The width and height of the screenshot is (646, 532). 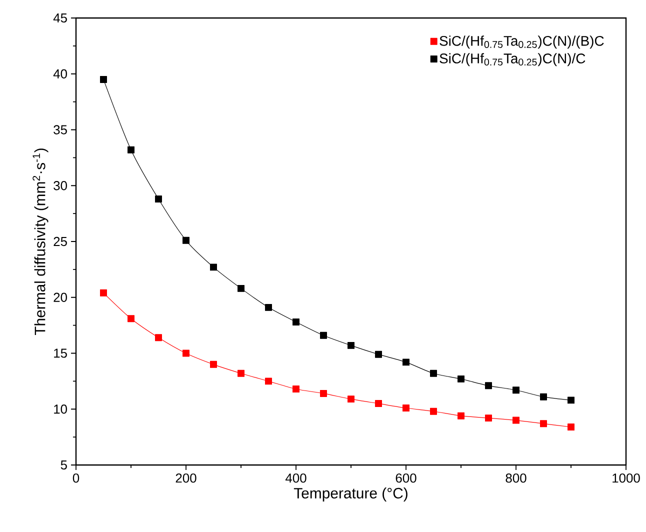 What do you see at coordinates (626, 478) in the screenshot?
I see `x-tick-label: 1000` at bounding box center [626, 478].